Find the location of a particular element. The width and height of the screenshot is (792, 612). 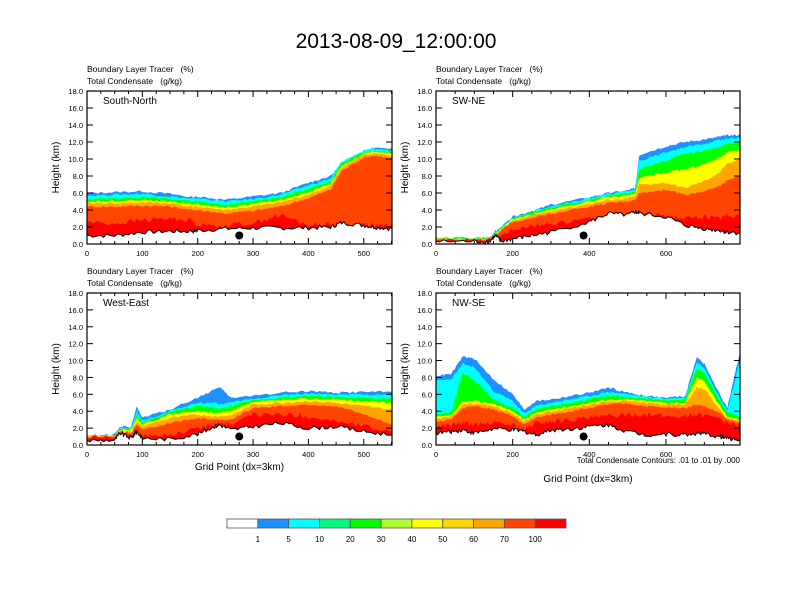

colorbar-label: 100 is located at coordinates (536, 539).